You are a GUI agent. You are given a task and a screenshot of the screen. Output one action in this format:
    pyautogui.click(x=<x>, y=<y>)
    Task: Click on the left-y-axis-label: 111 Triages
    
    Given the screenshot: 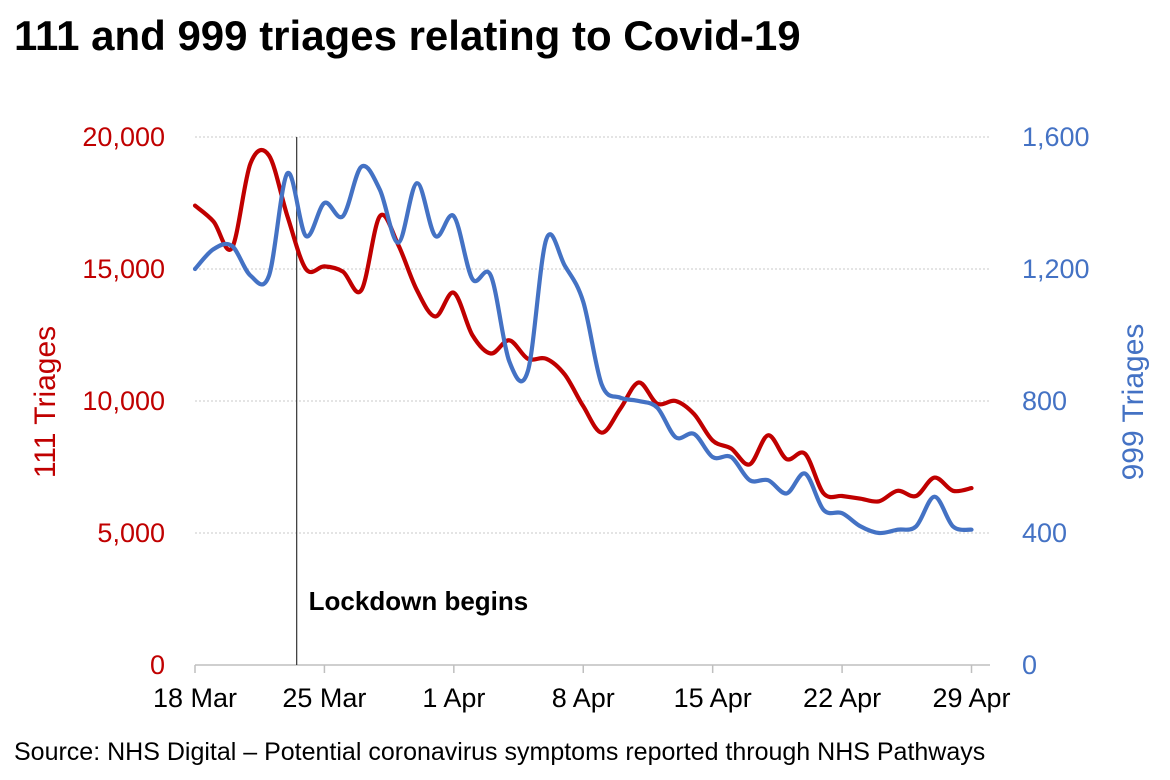 What is the action you would take?
    pyautogui.click(x=45, y=402)
    